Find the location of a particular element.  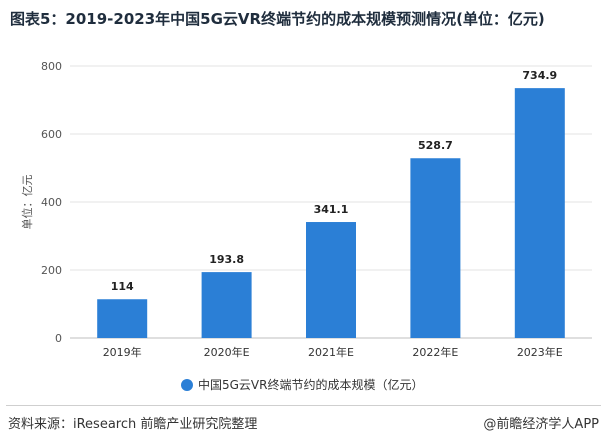

credit-text: @前瞻经济学人APP is located at coordinates (541, 424).